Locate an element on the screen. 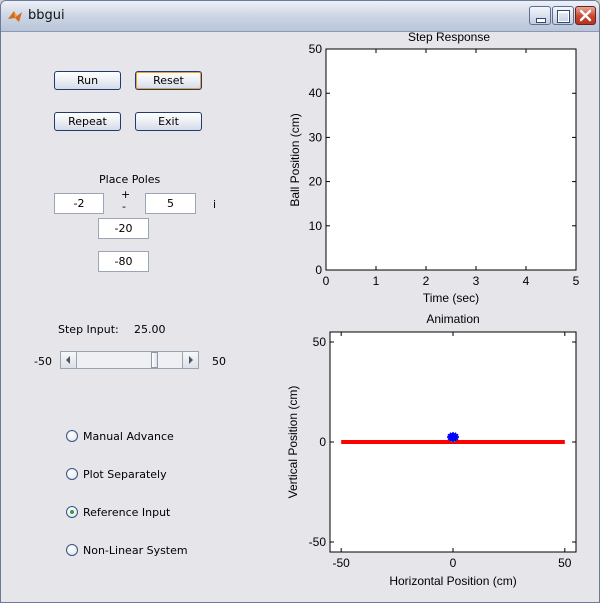  slider-left-arrow-button is located at coordinates (69, 360).